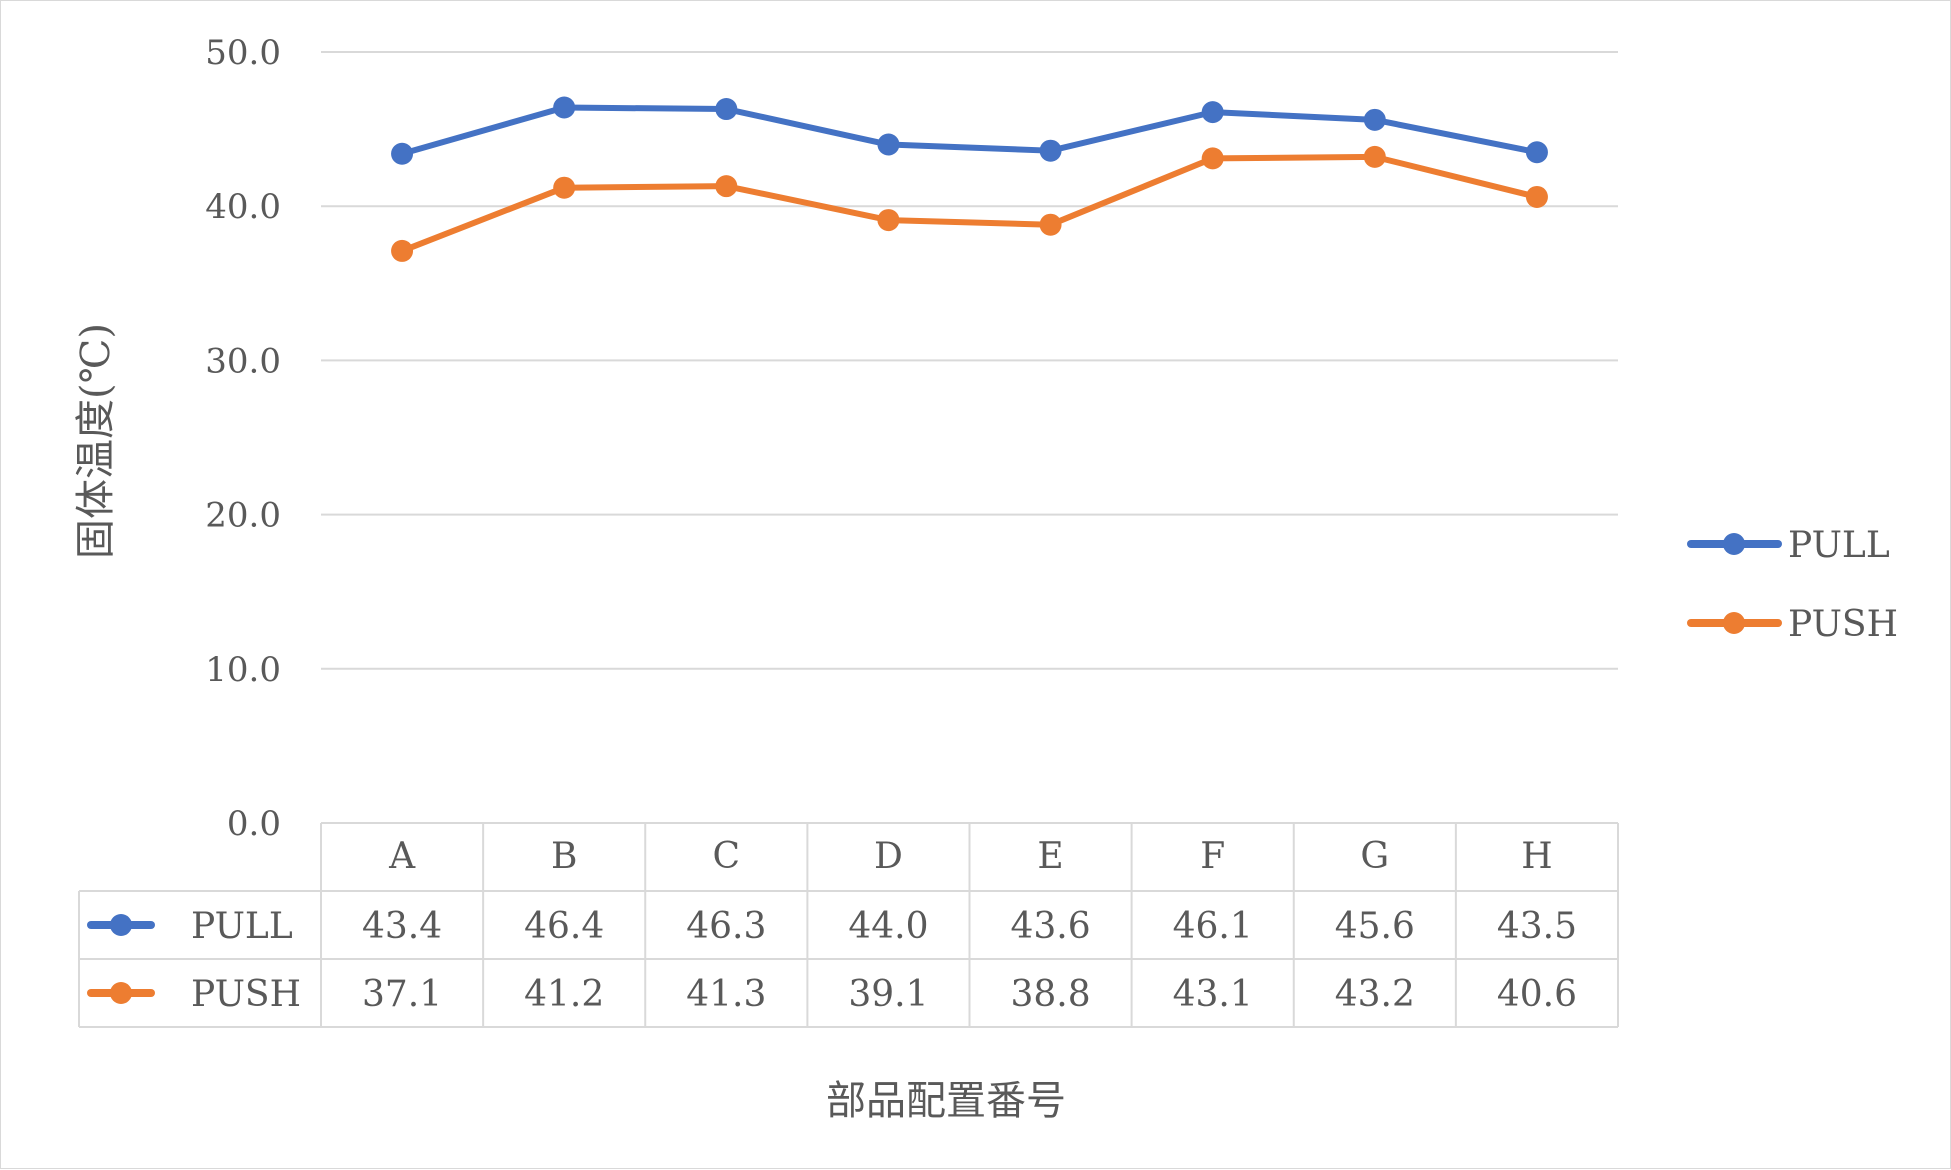 This screenshot has height=1170, width=1951. I want to click on table-value-cell: 44.0, so click(888, 926).